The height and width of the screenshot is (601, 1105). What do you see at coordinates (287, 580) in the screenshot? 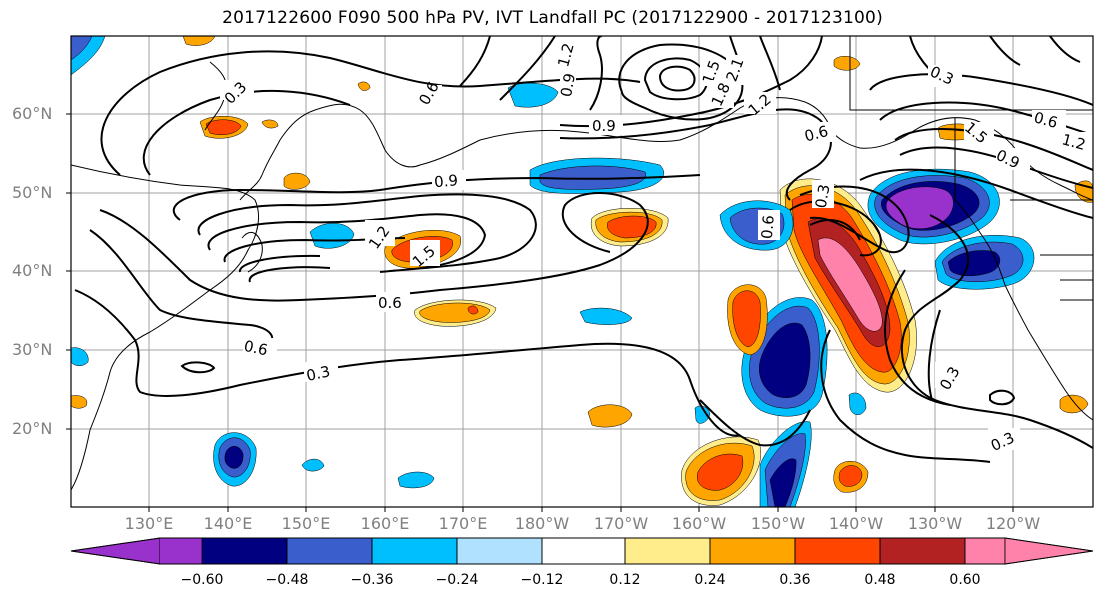
I see `colorbar-tick: −0.48` at bounding box center [287, 580].